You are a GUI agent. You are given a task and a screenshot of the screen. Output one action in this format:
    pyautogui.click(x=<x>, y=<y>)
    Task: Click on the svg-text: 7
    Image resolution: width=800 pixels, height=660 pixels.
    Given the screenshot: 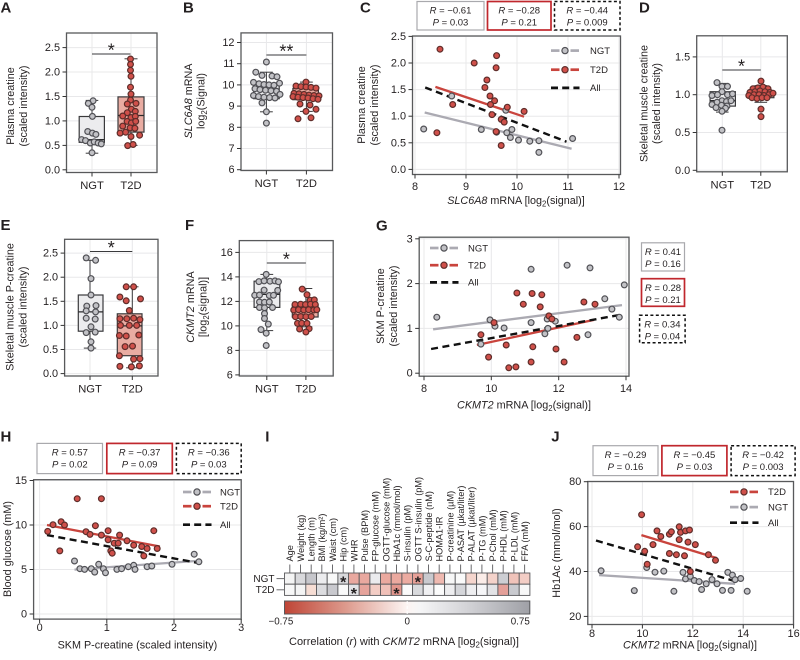 What is the action you would take?
    pyautogui.click(x=231, y=149)
    